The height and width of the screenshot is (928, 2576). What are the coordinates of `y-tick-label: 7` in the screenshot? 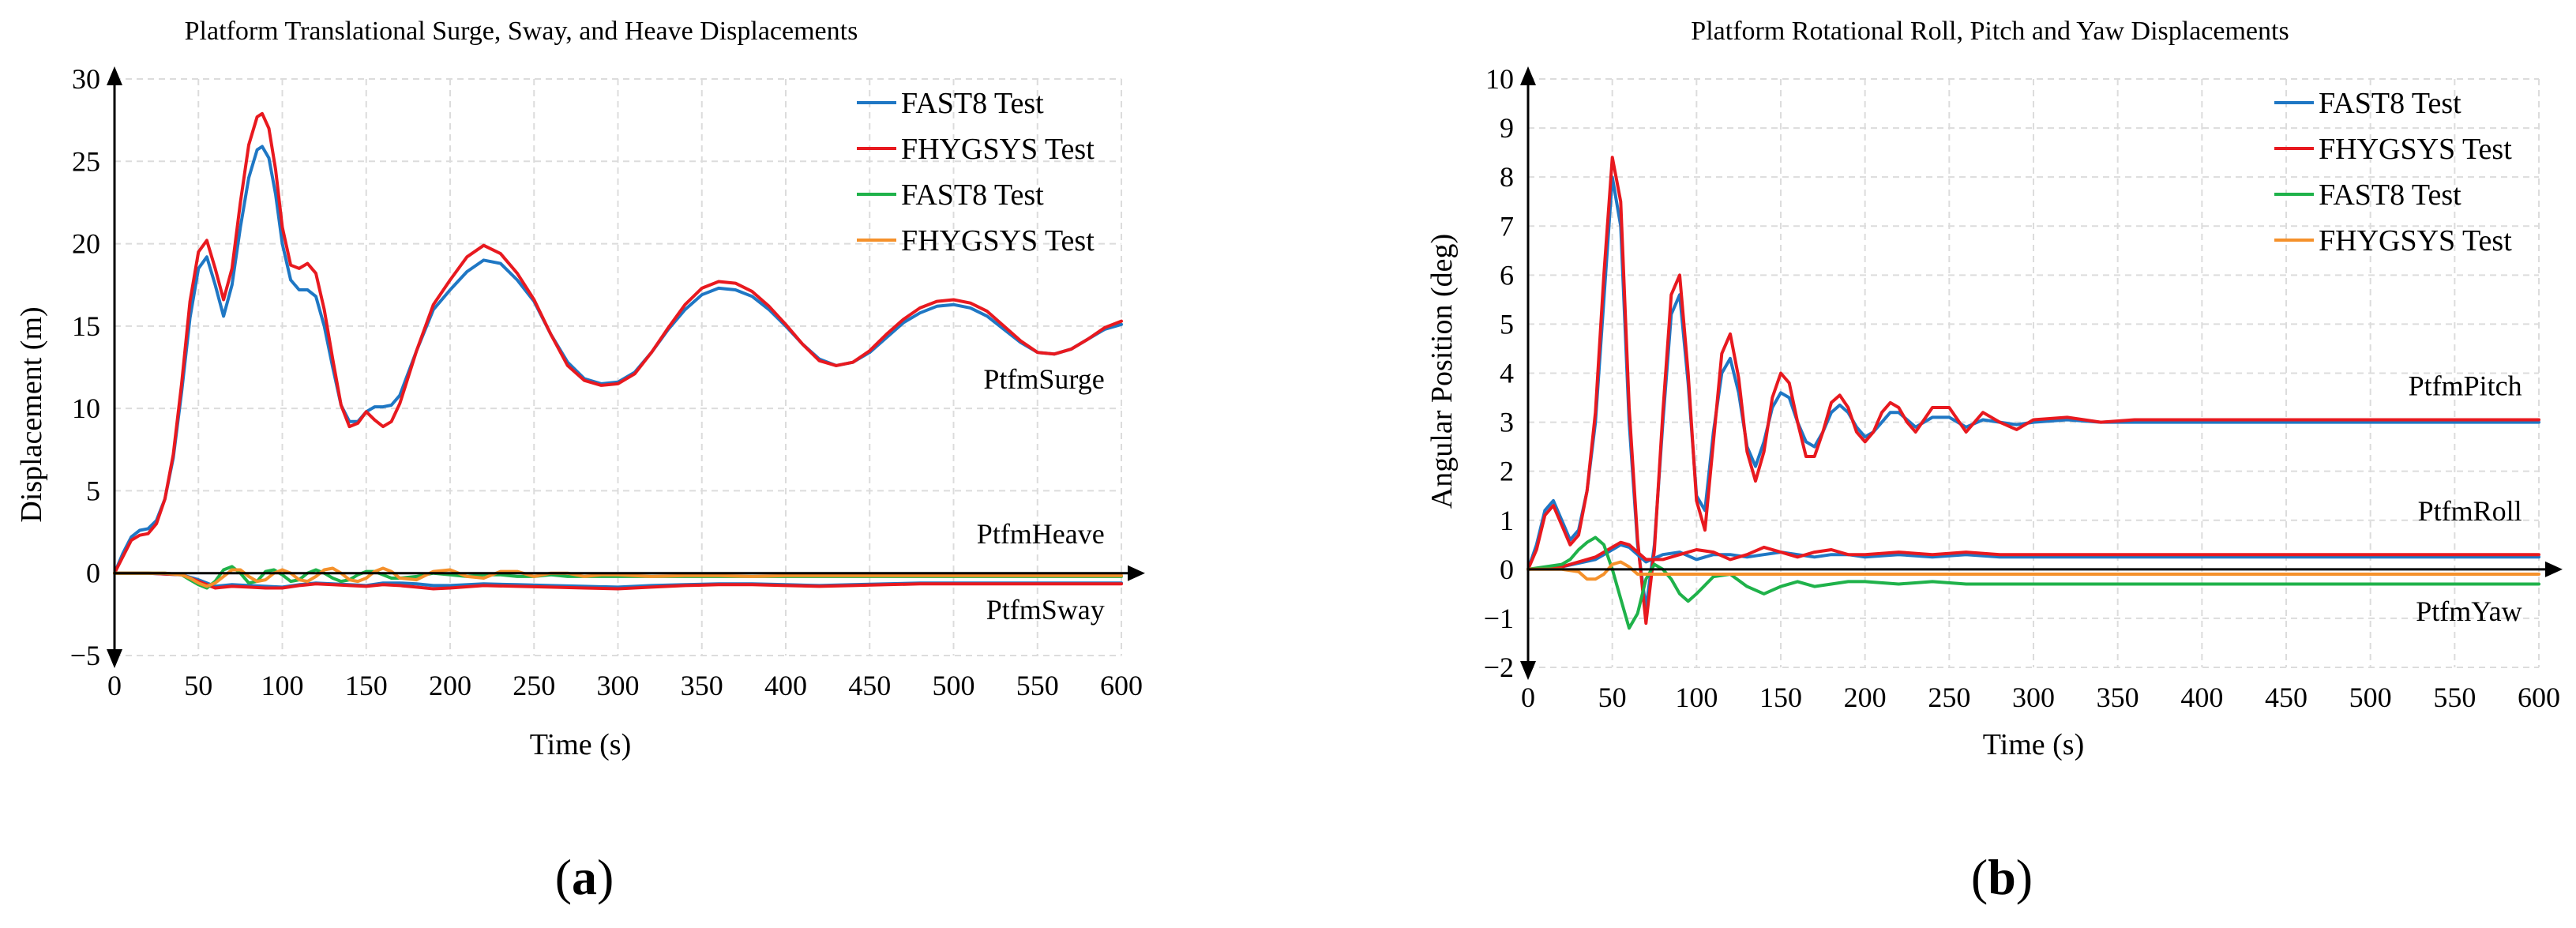 It's located at (1507, 226).